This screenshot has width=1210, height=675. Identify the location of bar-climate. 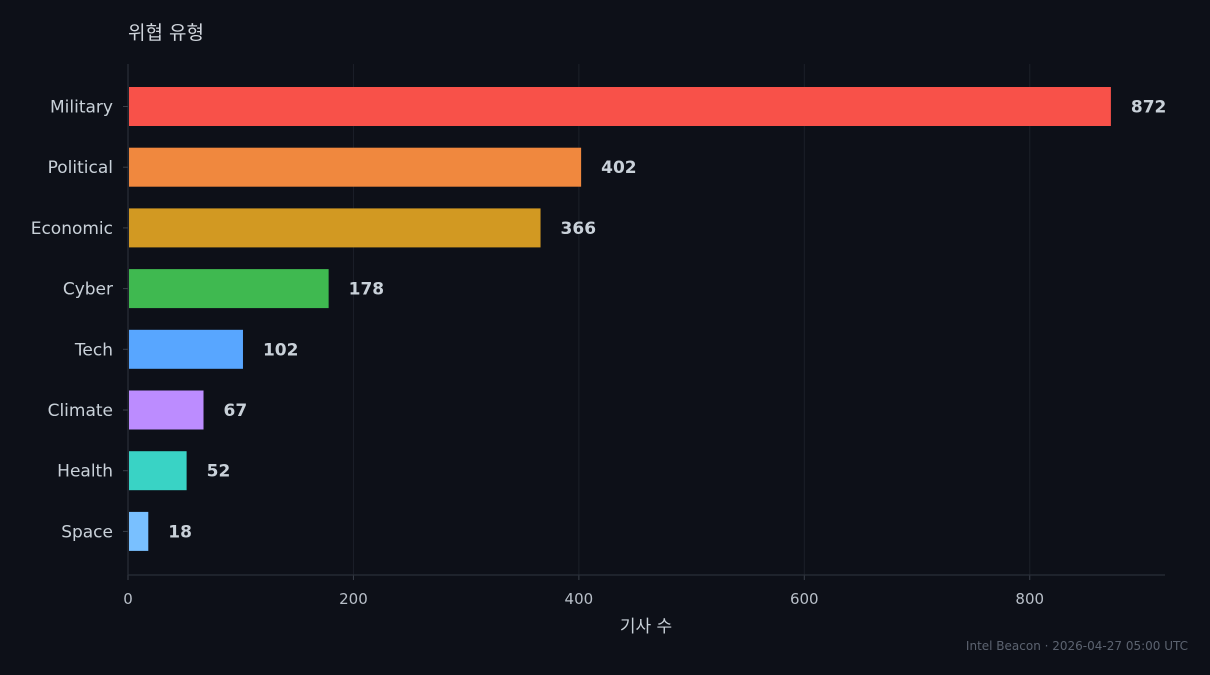
(166, 410).